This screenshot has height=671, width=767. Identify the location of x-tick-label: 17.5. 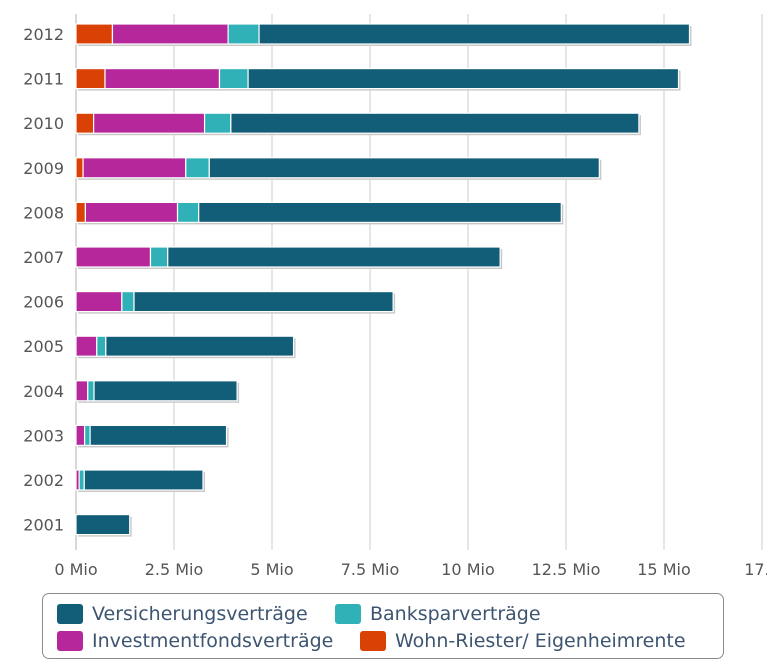
(755, 569).